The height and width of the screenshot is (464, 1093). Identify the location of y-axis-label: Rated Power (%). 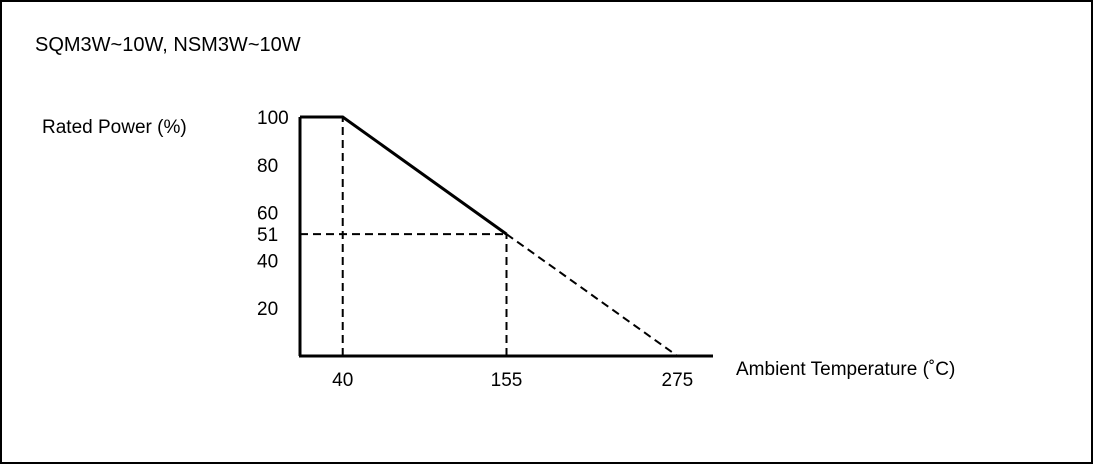
(114, 127).